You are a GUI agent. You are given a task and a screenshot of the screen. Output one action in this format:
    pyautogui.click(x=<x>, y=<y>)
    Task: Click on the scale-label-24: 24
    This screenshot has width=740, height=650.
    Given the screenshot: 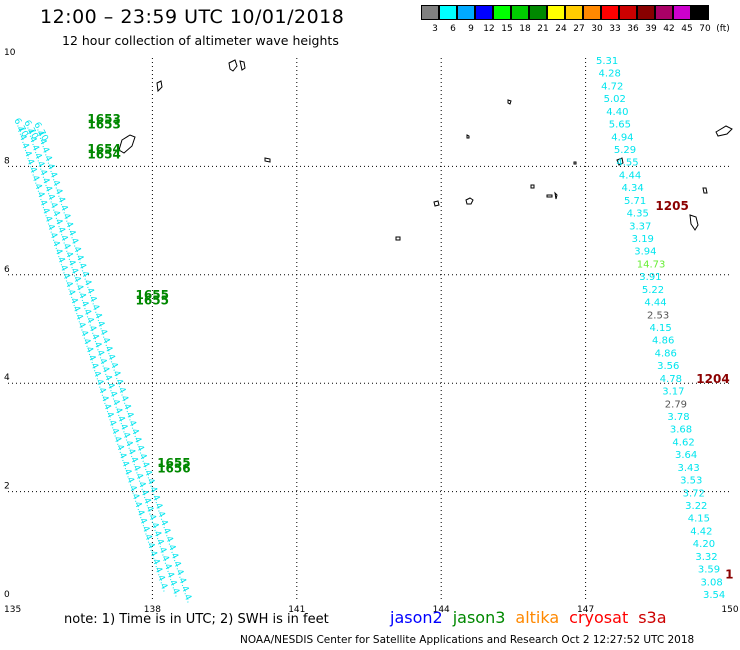 What is the action you would take?
    pyautogui.click(x=561, y=29)
    